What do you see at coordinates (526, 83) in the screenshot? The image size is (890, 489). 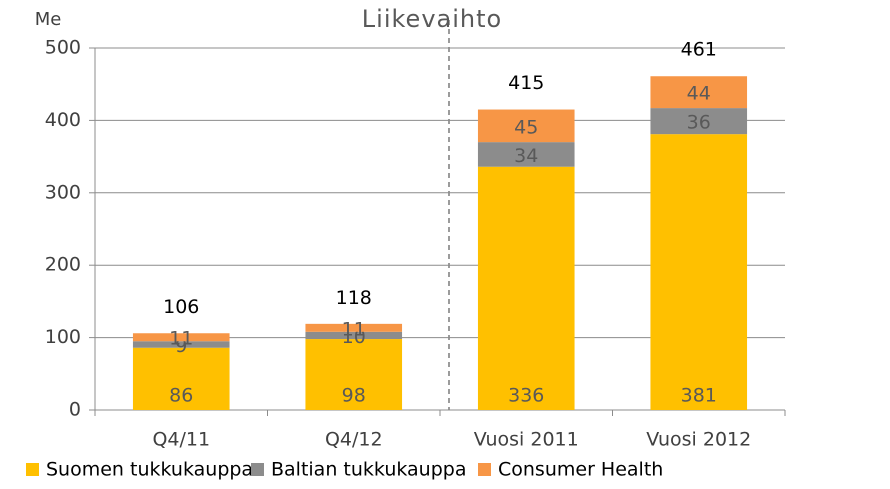 I see `total-label: 415` at bounding box center [526, 83].